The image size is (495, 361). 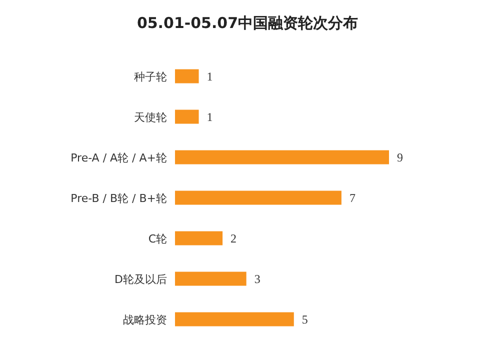 I want to click on y-tick-label: C轮, so click(x=157, y=239).